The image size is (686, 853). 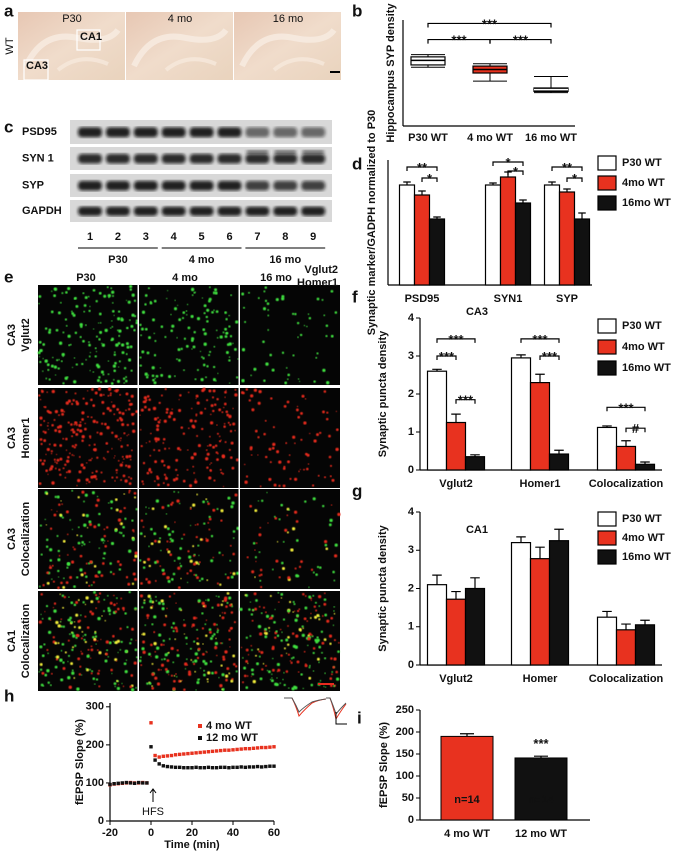 What do you see at coordinates (411, 470) in the screenshot?
I see `y-tick-label: 0` at bounding box center [411, 470].